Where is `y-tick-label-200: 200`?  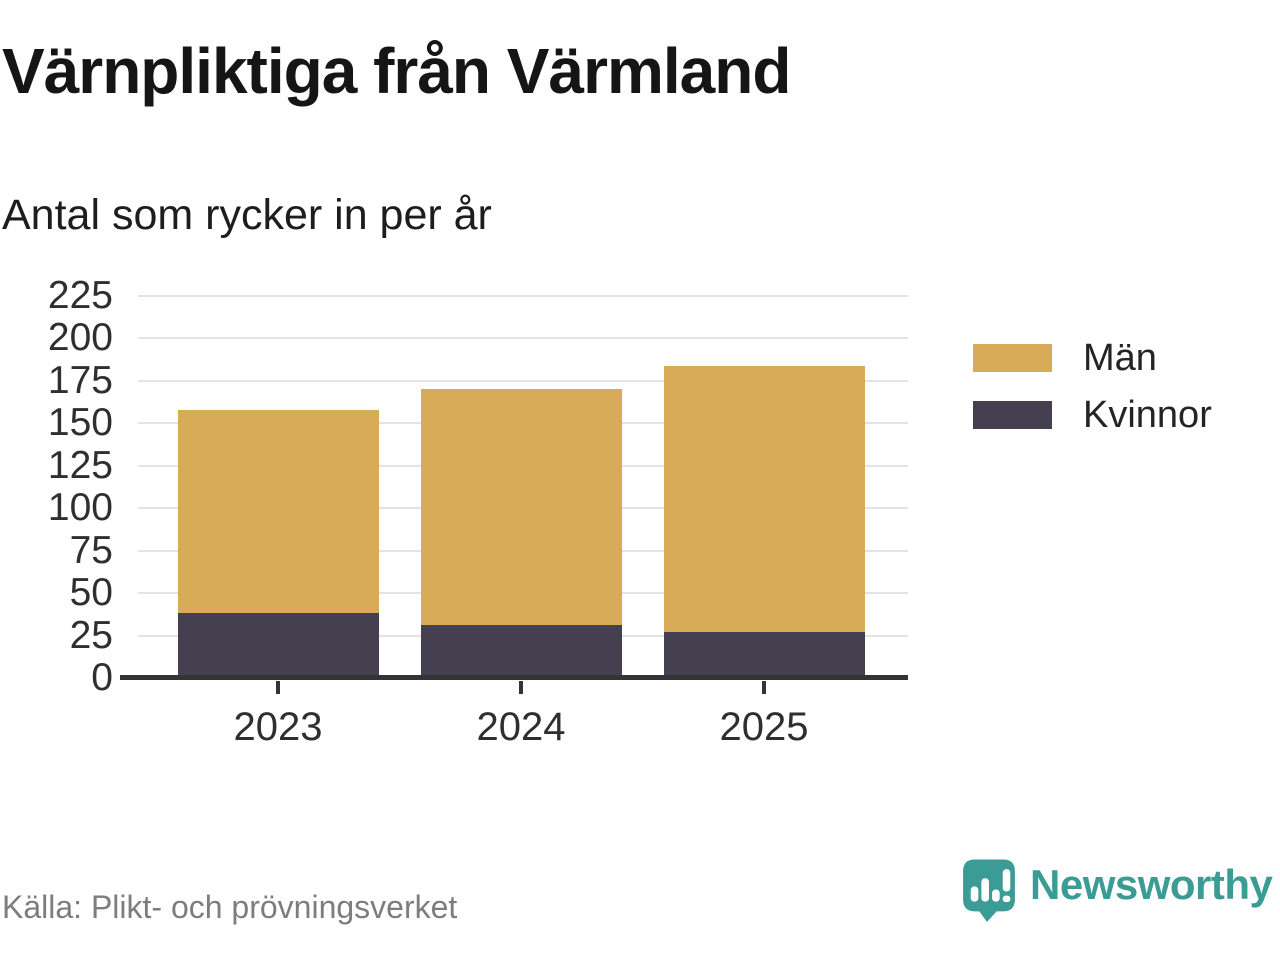 y-tick-label-200: 200 is located at coordinates (80, 338).